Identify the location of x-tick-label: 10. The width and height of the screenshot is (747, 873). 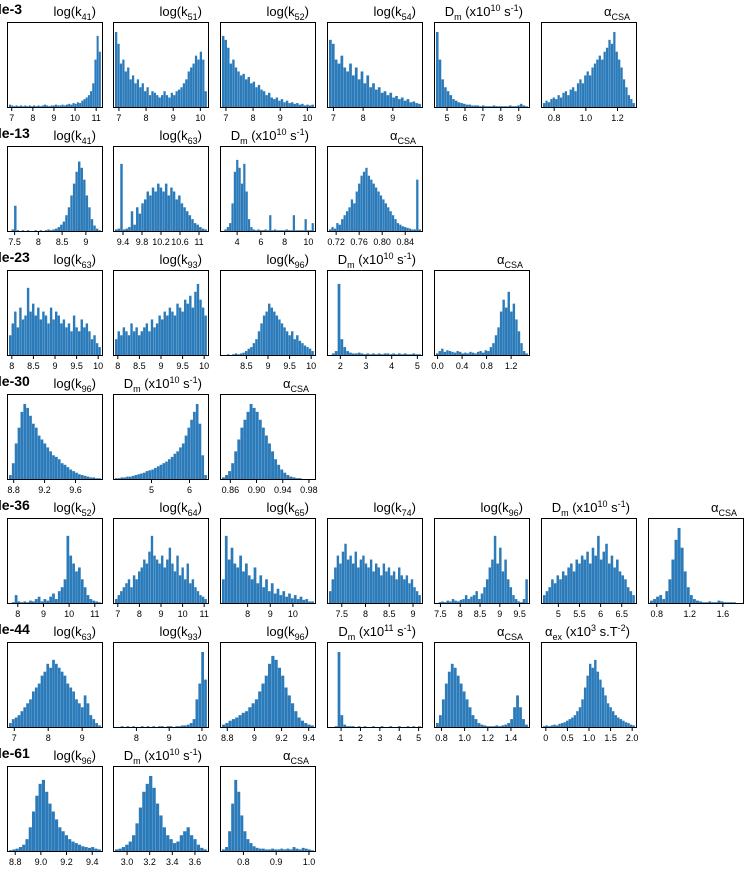
(293, 614).